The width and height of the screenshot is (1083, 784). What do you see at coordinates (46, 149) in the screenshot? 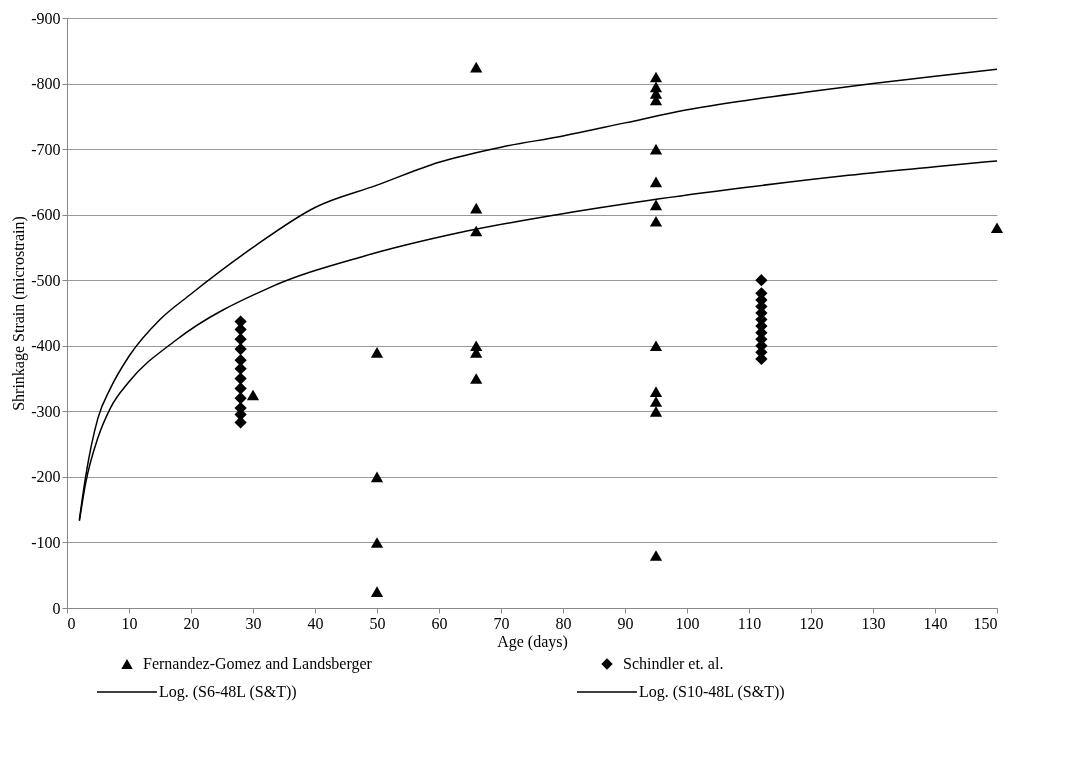
I see `y-tick-label: -700` at bounding box center [46, 149].